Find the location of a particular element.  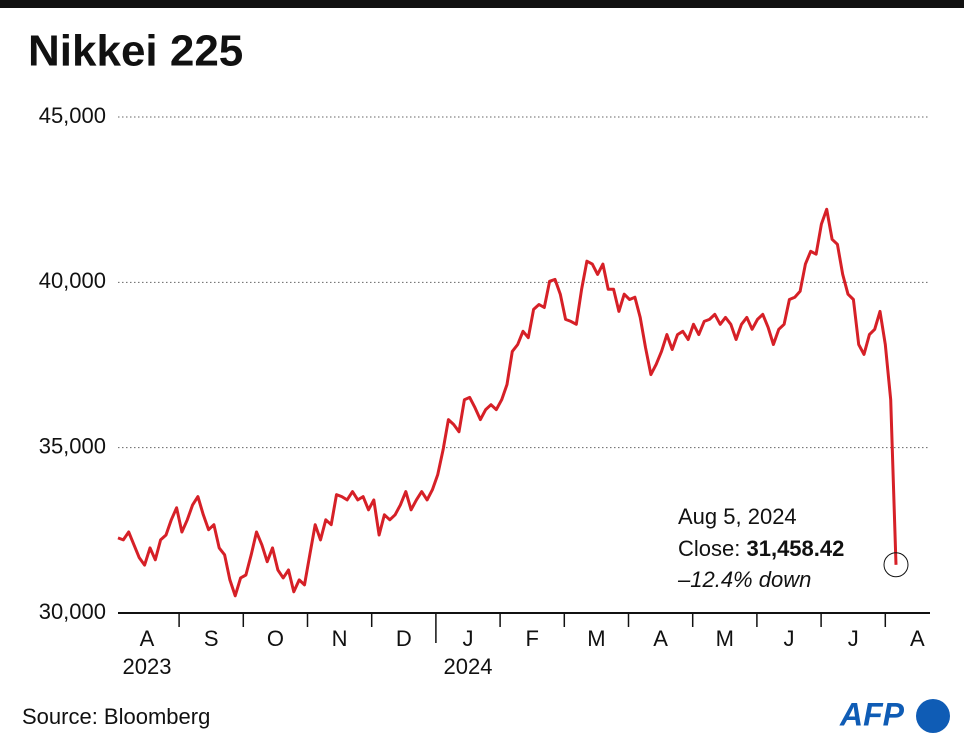

x-tick-label: O is located at coordinates (275, 638).